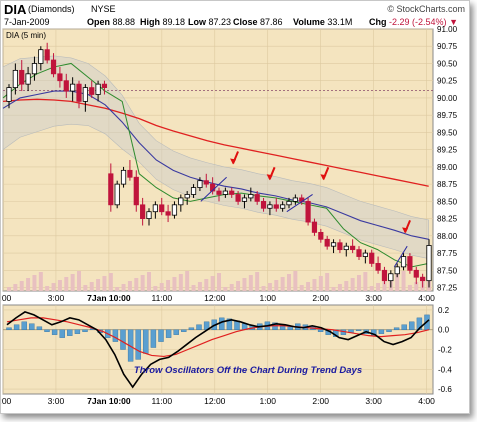 Image resolution: width=477 pixels, height=422 pixels. What do you see at coordinates (426, 401) in the screenshot?
I see `oscillator-x-tick-label: 4:00` at bounding box center [426, 401].